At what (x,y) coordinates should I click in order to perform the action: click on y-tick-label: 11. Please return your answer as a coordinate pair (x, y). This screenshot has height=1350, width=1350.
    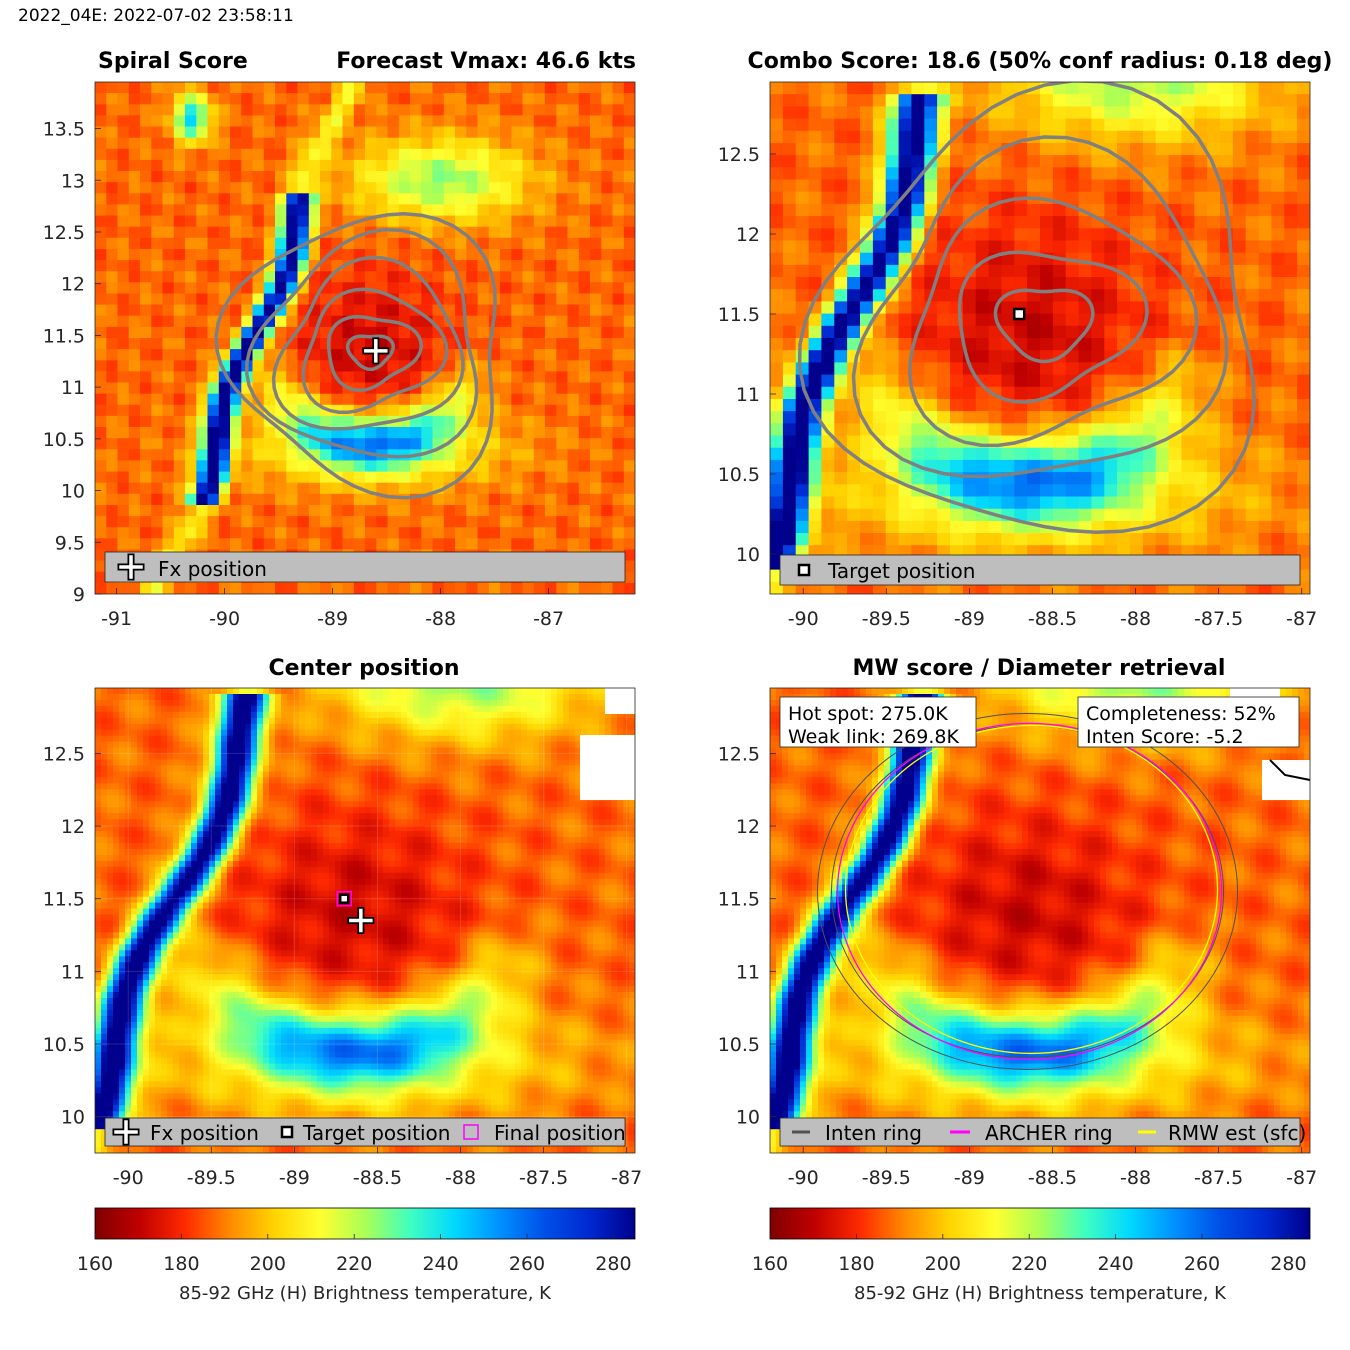
    Looking at the image, I should click on (748, 395).